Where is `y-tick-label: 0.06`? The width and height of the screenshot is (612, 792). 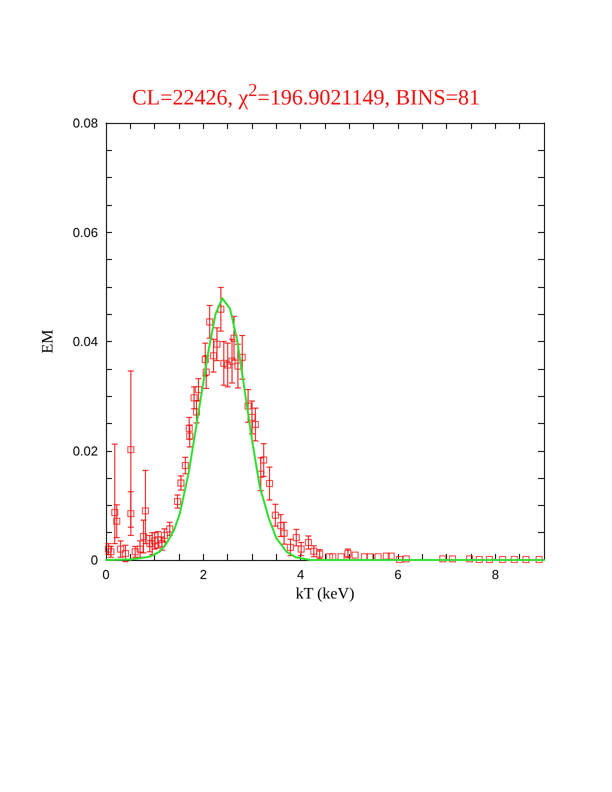 y-tick-label: 0.06 is located at coordinates (85, 232).